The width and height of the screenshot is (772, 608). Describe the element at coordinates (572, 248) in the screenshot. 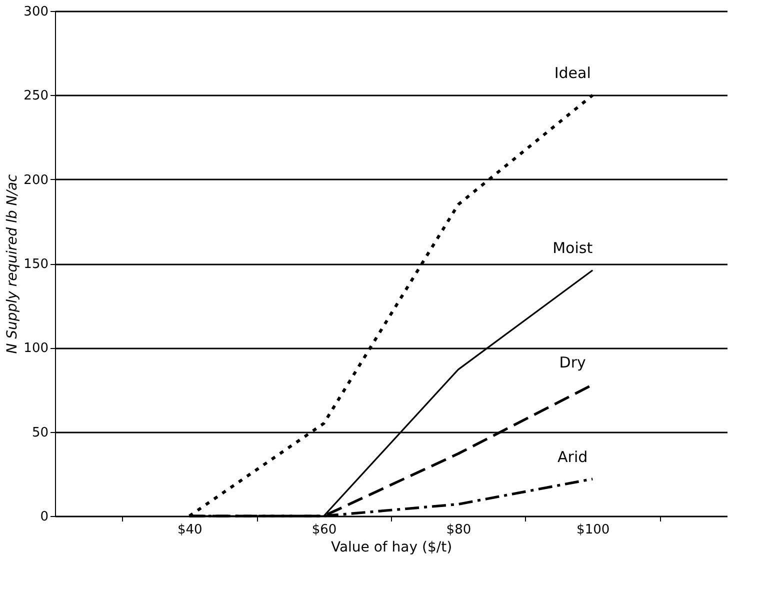

I see `series-label: Moist` at that location.